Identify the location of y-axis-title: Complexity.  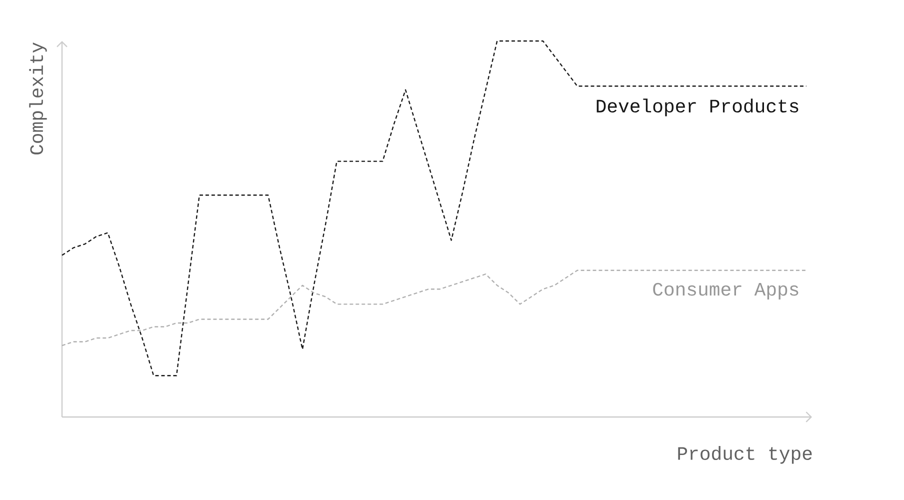
(38, 98).